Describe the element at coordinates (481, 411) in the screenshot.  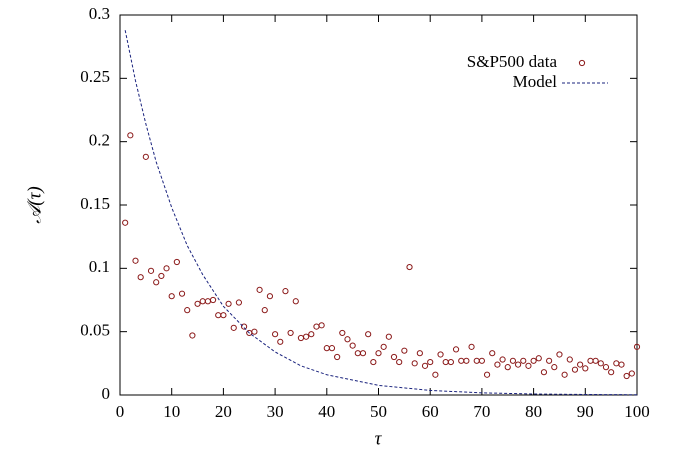
I see `x-tick-label: 70` at that location.